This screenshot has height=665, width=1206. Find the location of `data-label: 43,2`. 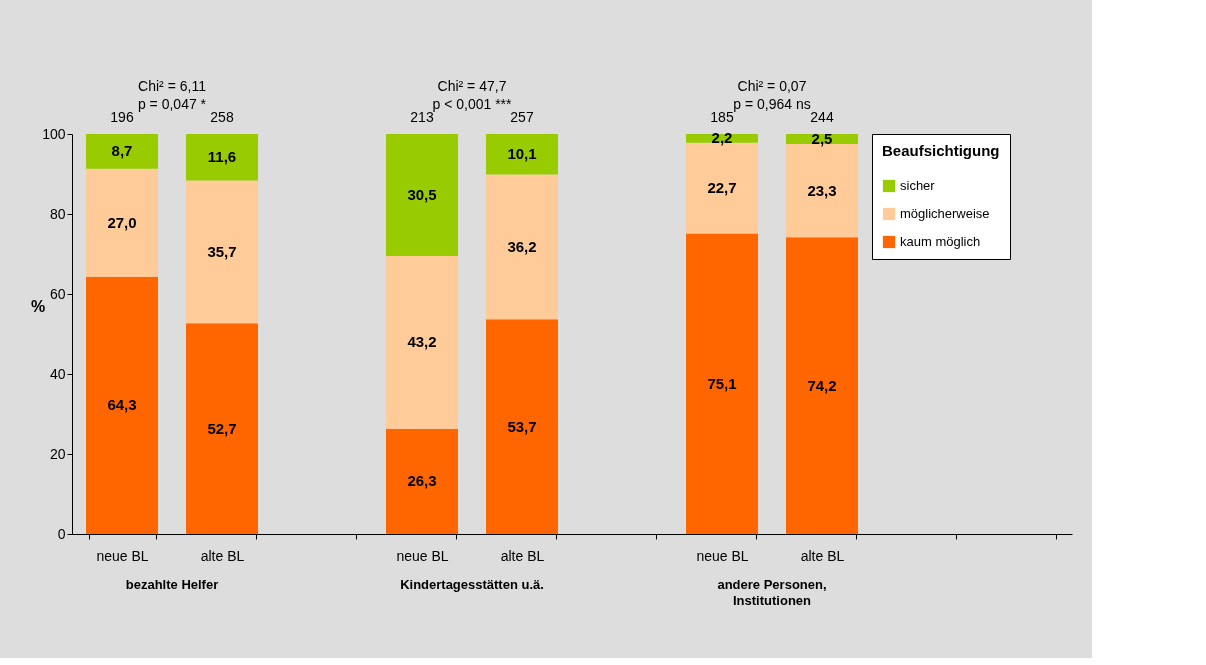

data-label: 43,2 is located at coordinates (422, 342).